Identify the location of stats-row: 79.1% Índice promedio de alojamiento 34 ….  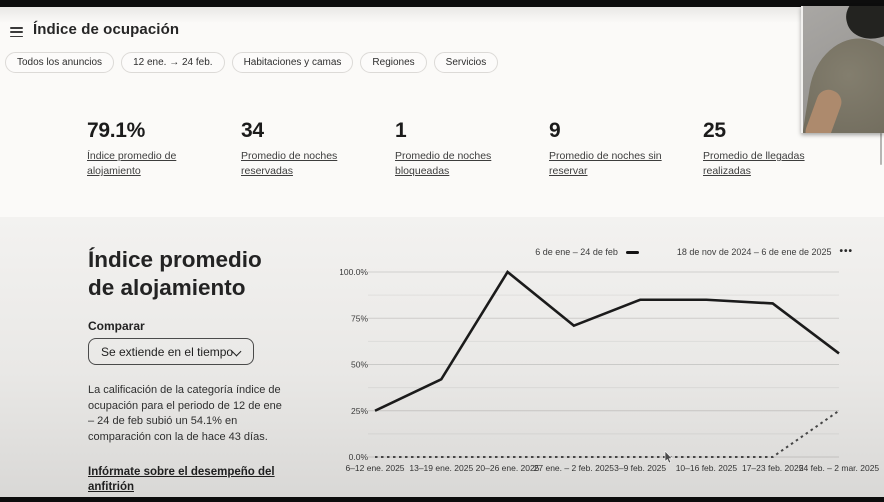
(472, 149).